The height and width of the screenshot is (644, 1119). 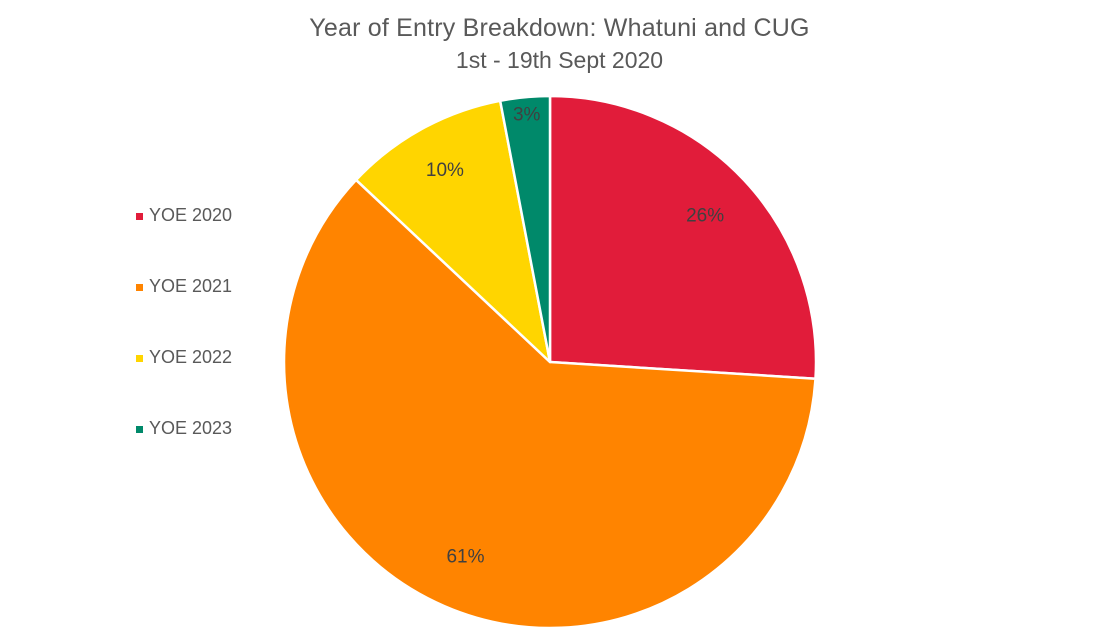 I want to click on legend-item-yoe-2021: YOE 2021, so click(x=216, y=306).